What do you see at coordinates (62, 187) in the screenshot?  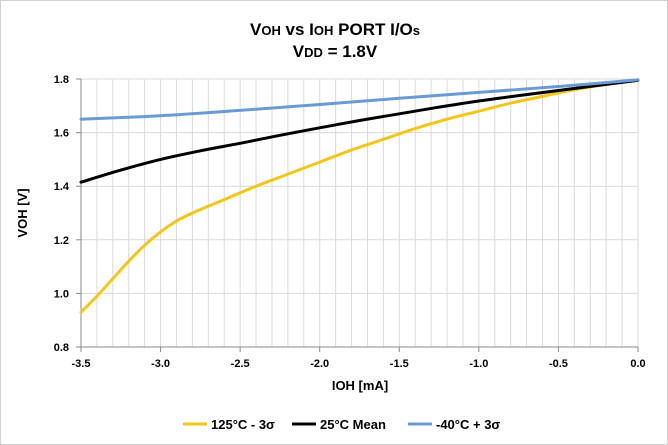 I see `y-tick-label: 1.4` at bounding box center [62, 187].